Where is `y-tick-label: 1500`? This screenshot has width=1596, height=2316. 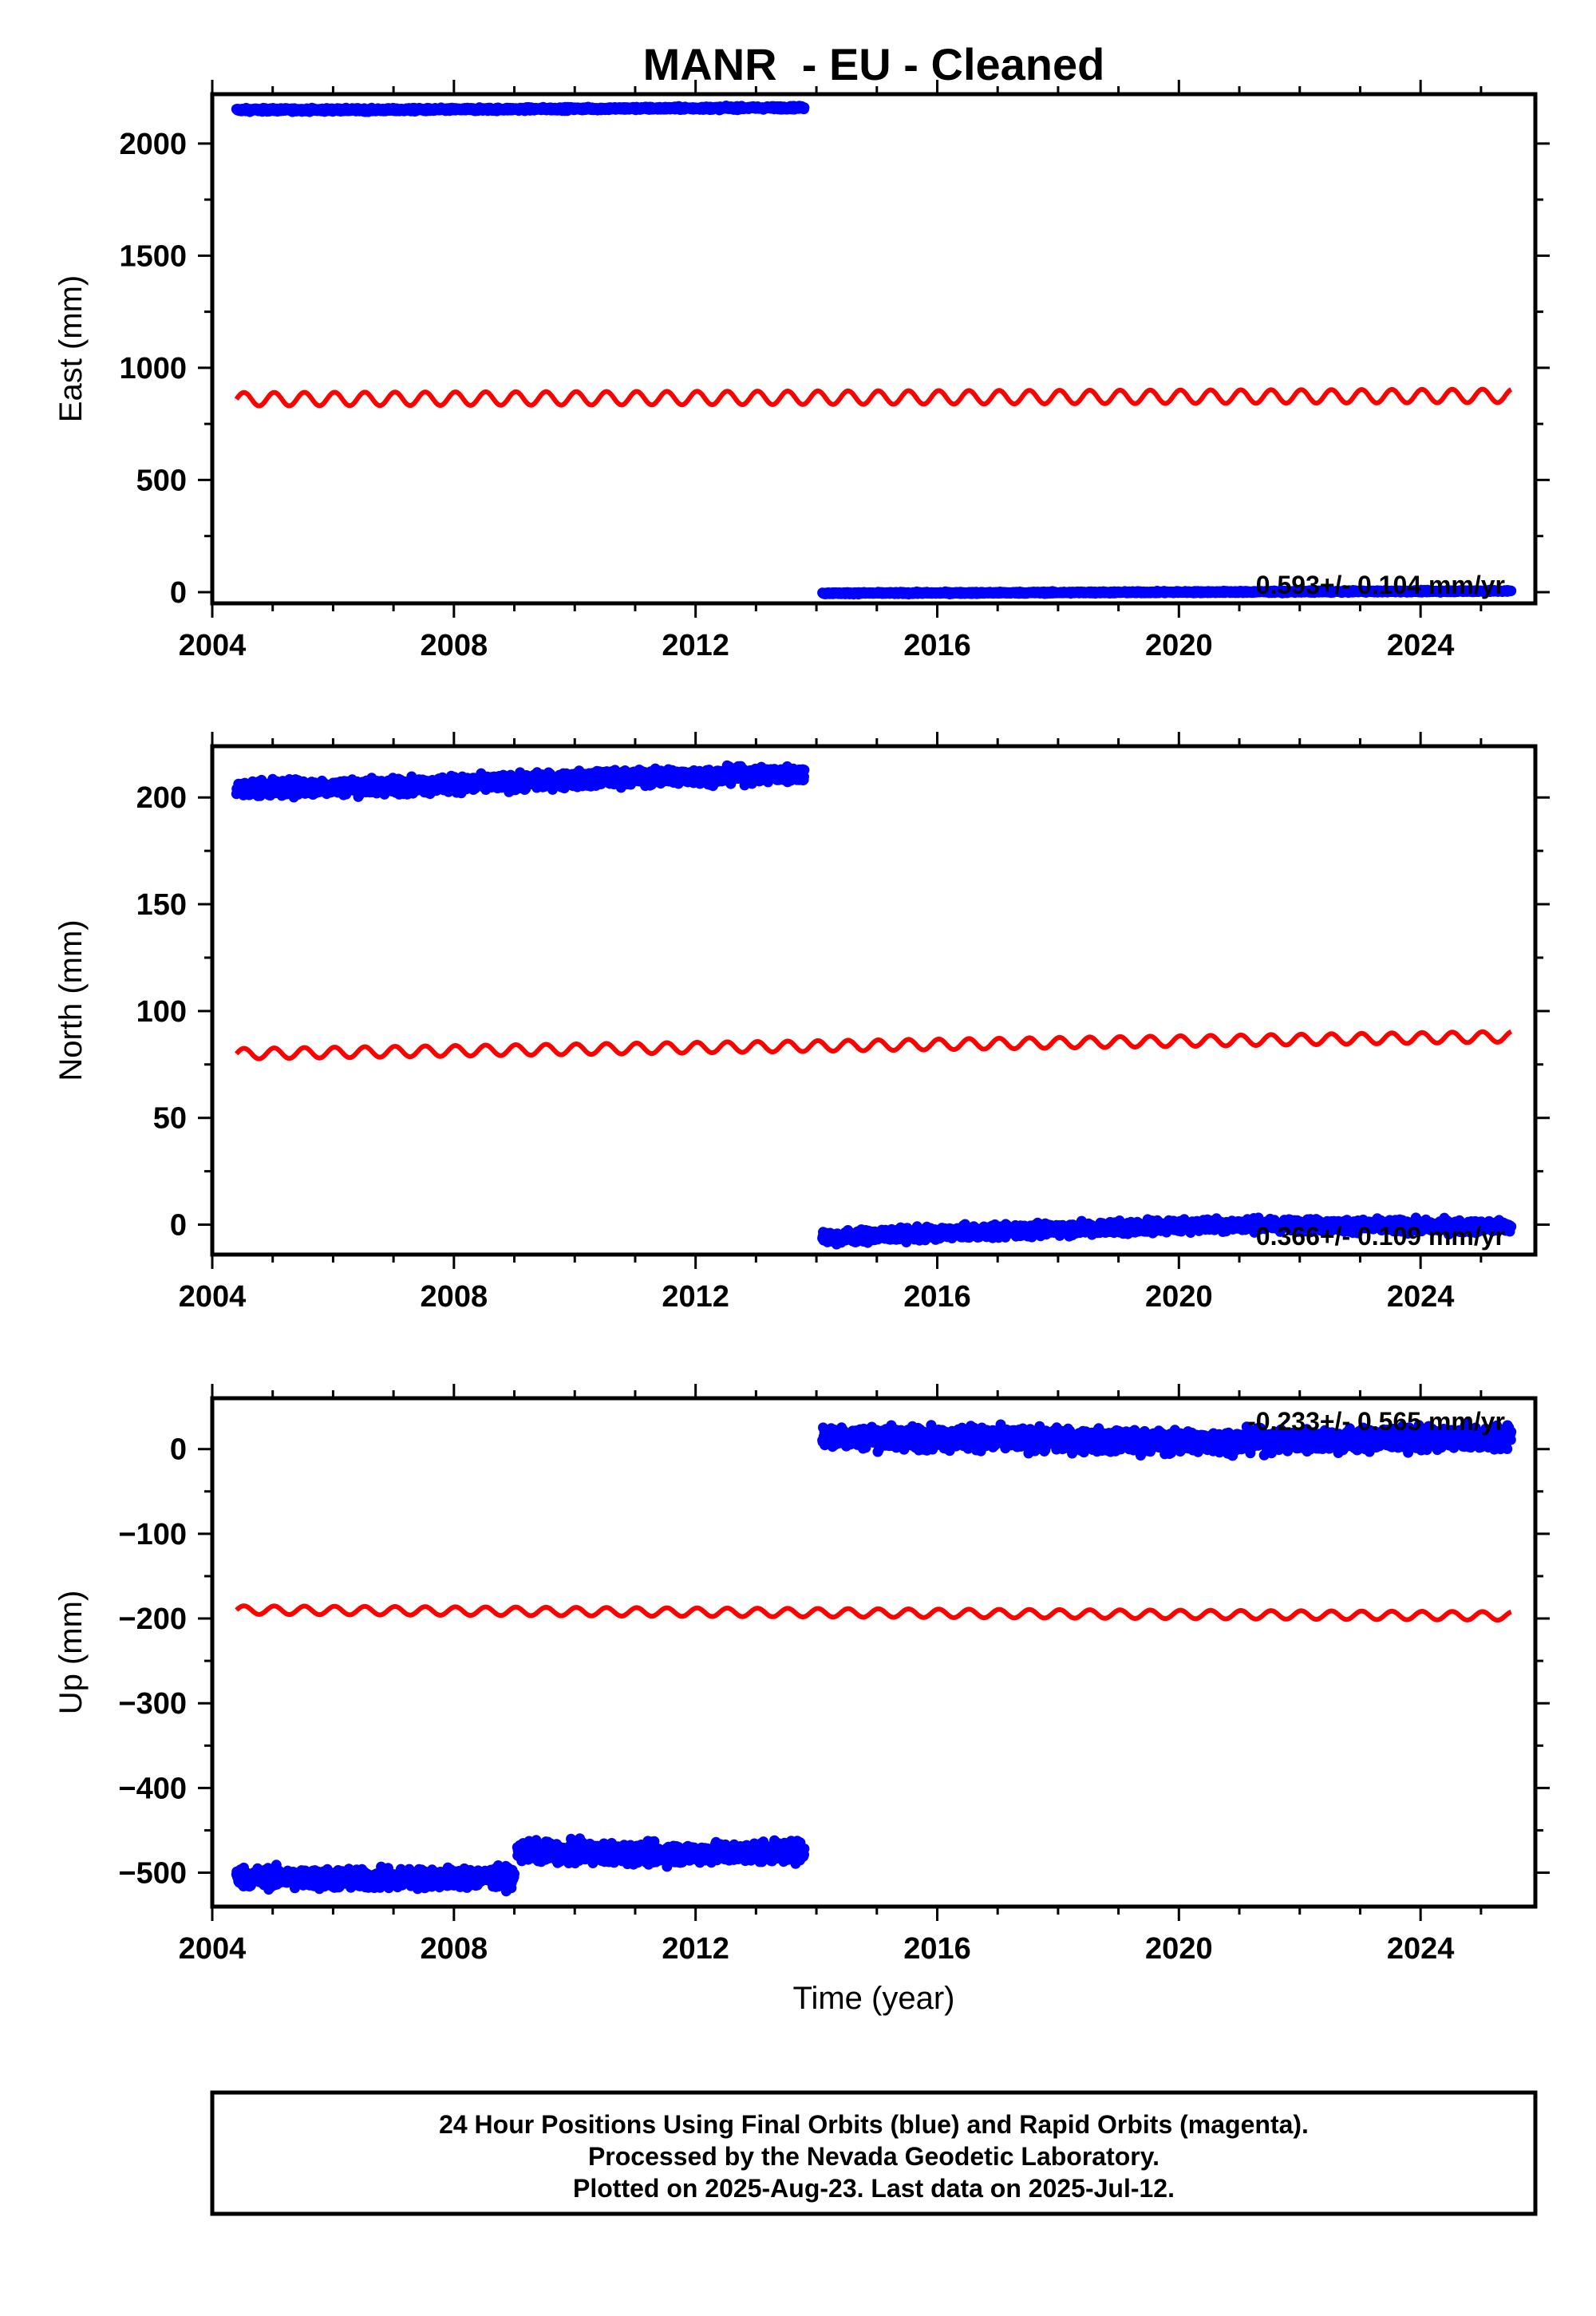
y-tick-label: 1500 is located at coordinates (153, 256).